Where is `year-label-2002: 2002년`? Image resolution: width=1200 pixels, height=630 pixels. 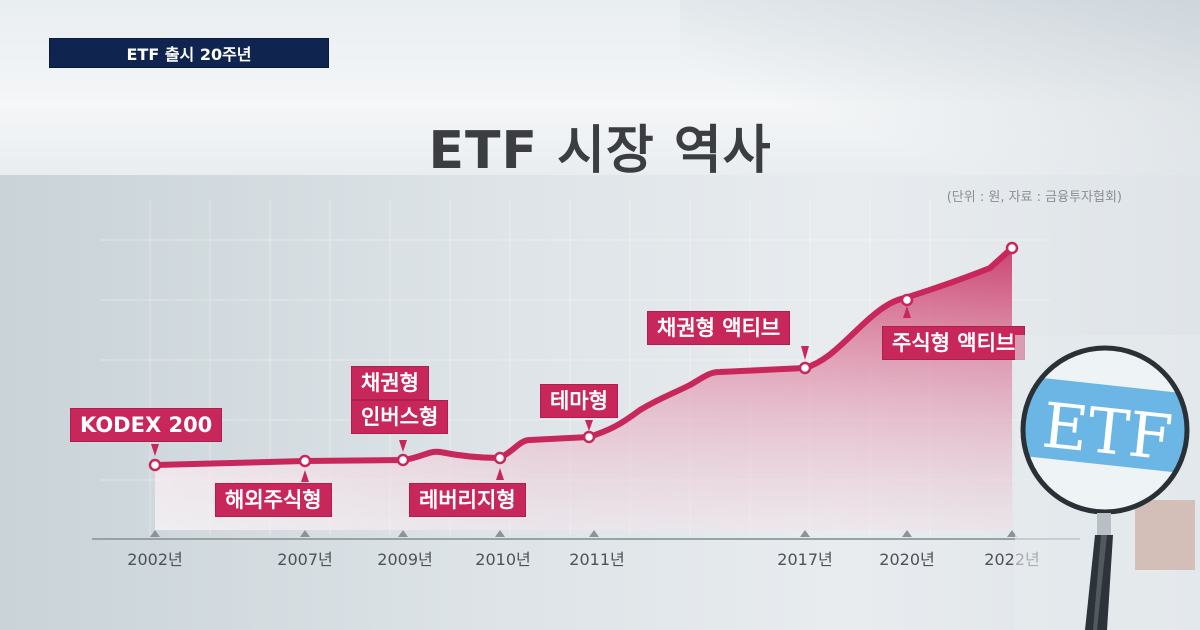 year-label-2002: 2002년 is located at coordinates (155, 559).